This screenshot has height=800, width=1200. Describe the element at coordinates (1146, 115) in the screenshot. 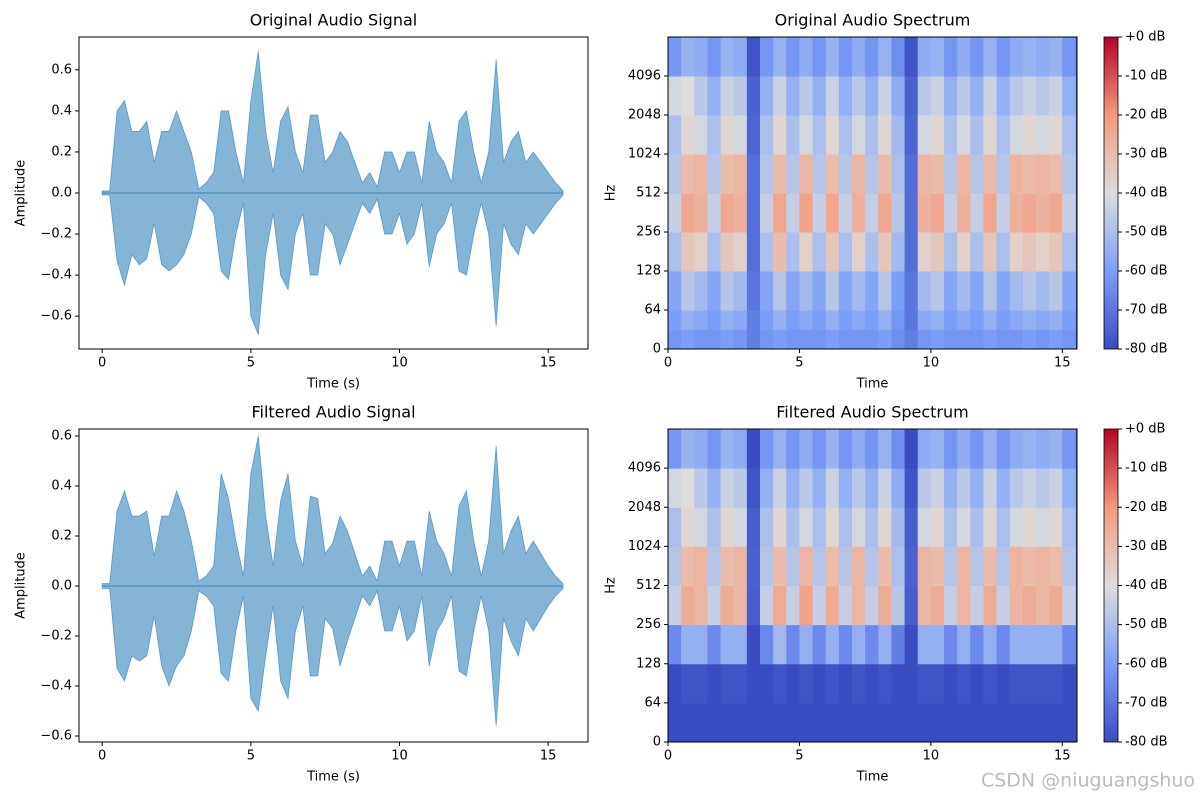

I see `colorbar-tick-label: -20 dB` at that location.